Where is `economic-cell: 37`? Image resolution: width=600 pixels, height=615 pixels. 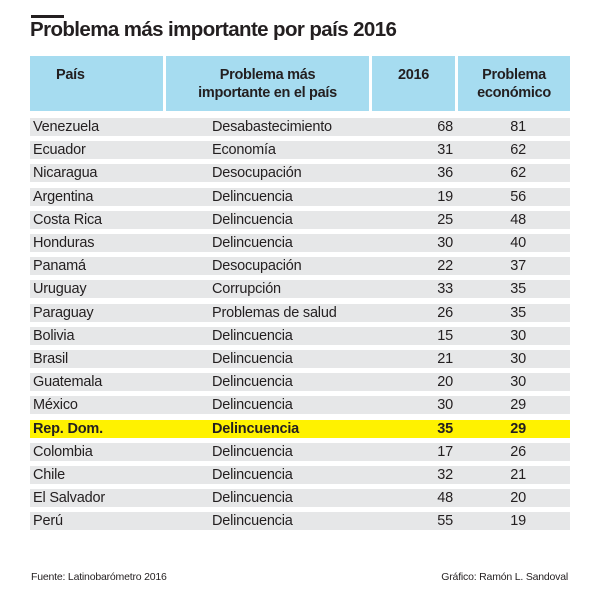
economic-cell: 37 is located at coordinates (518, 266).